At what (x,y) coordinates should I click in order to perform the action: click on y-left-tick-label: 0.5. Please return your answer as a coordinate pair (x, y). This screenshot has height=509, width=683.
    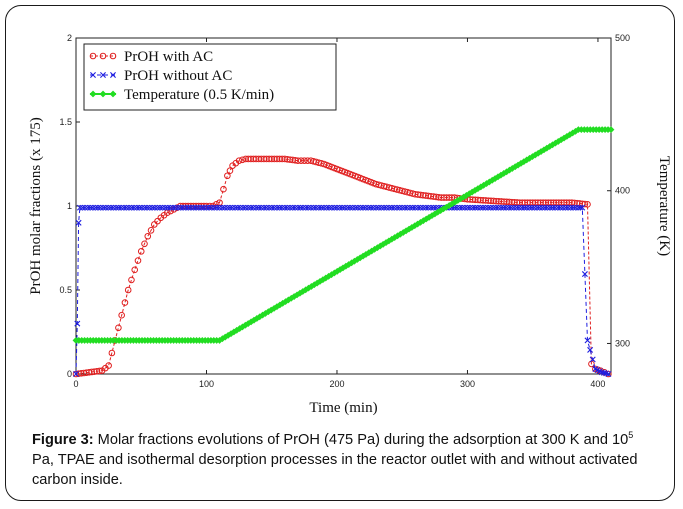
    Looking at the image, I should click on (65, 290).